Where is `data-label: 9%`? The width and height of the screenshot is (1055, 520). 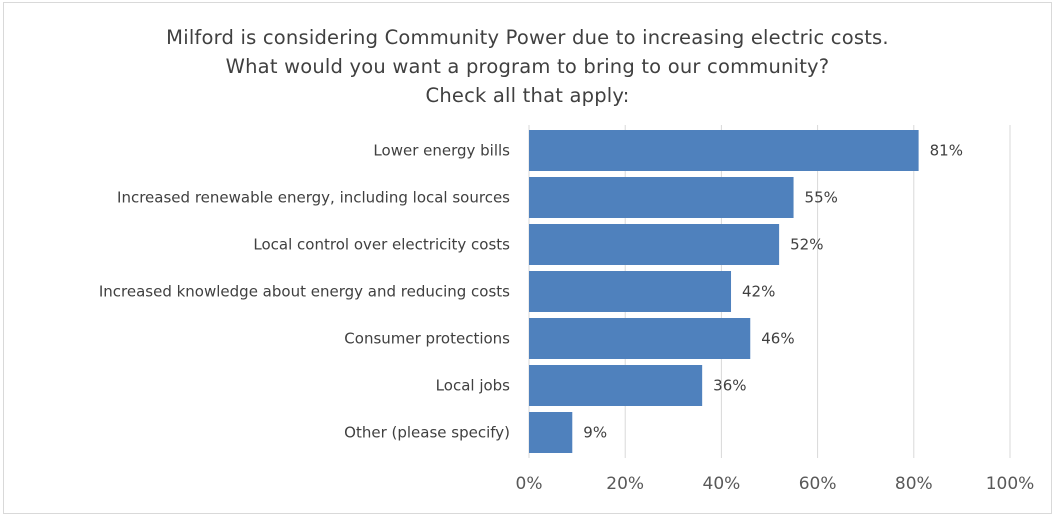 data-label: 9% is located at coordinates (595, 433).